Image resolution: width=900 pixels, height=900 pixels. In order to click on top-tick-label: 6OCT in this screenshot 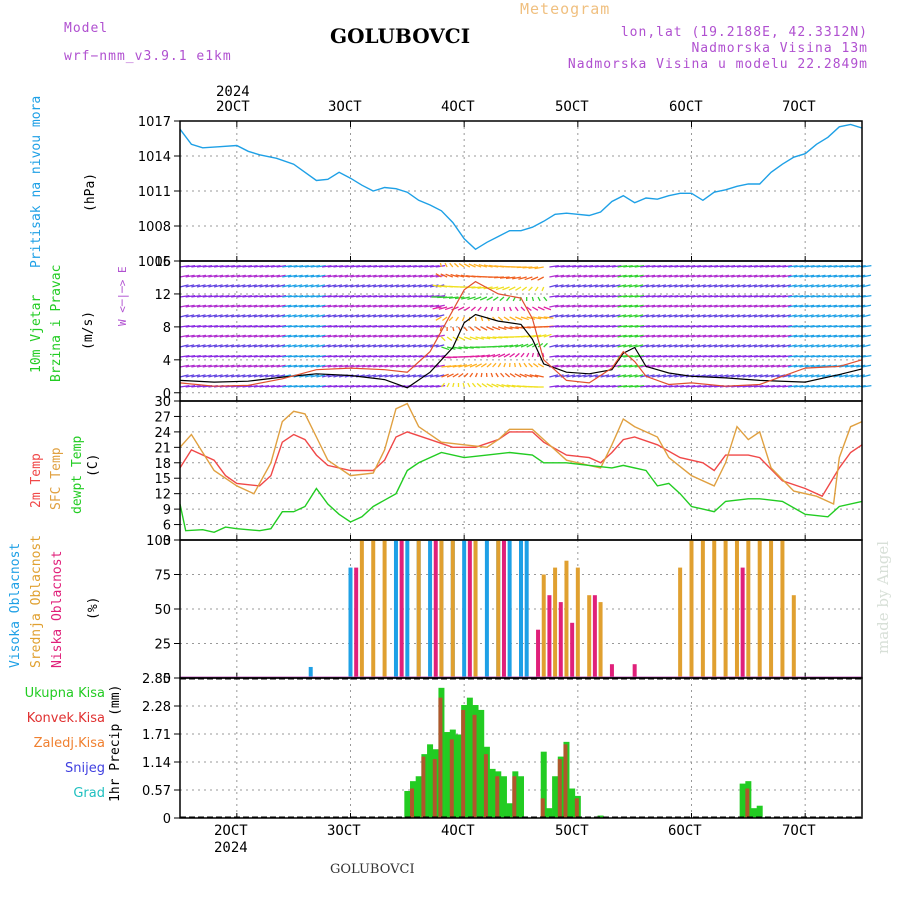, I will do `click(686, 107)`.